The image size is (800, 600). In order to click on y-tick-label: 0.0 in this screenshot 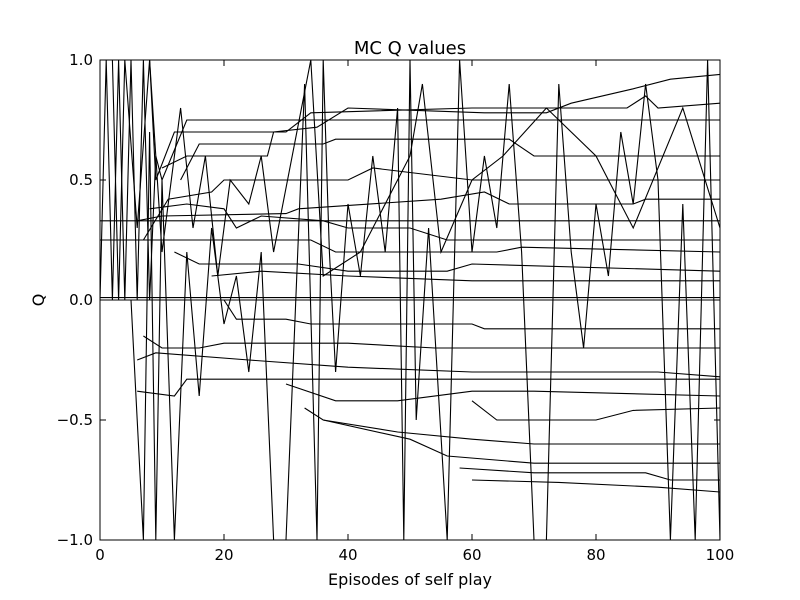, I will do `click(81, 300)`.